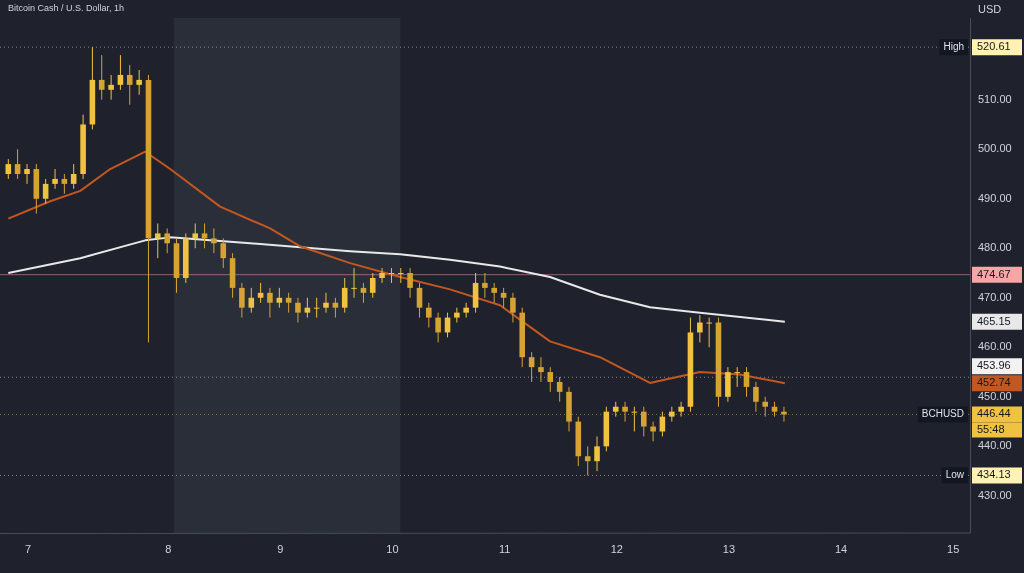 The height and width of the screenshot is (573, 1024). What do you see at coordinates (995, 494) in the screenshot?
I see `y-tick-label: 430.00` at bounding box center [995, 494].